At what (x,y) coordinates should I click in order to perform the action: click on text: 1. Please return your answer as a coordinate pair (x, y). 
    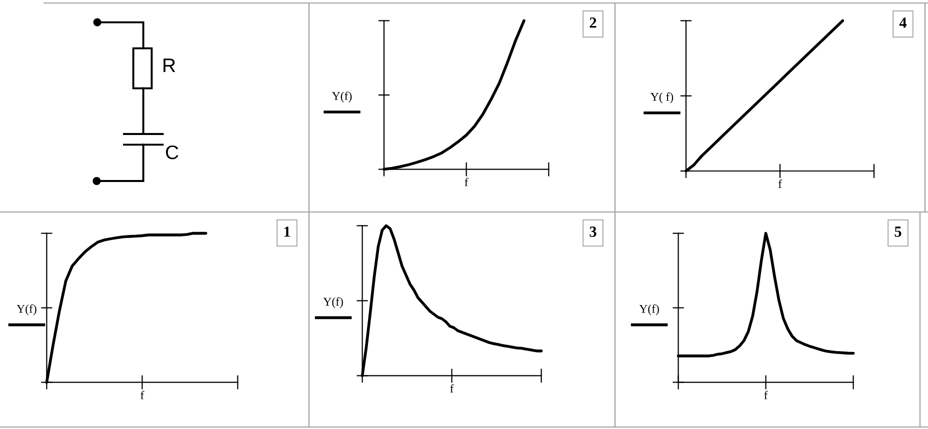
    Looking at the image, I should click on (287, 231).